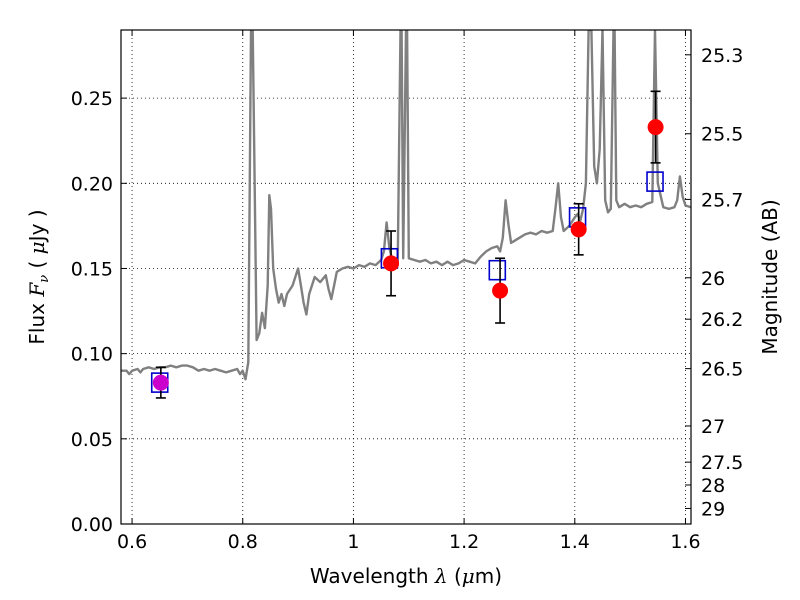 This screenshot has width=800, height=600. I want to click on y-tick-label: 0.15, so click(92, 269).